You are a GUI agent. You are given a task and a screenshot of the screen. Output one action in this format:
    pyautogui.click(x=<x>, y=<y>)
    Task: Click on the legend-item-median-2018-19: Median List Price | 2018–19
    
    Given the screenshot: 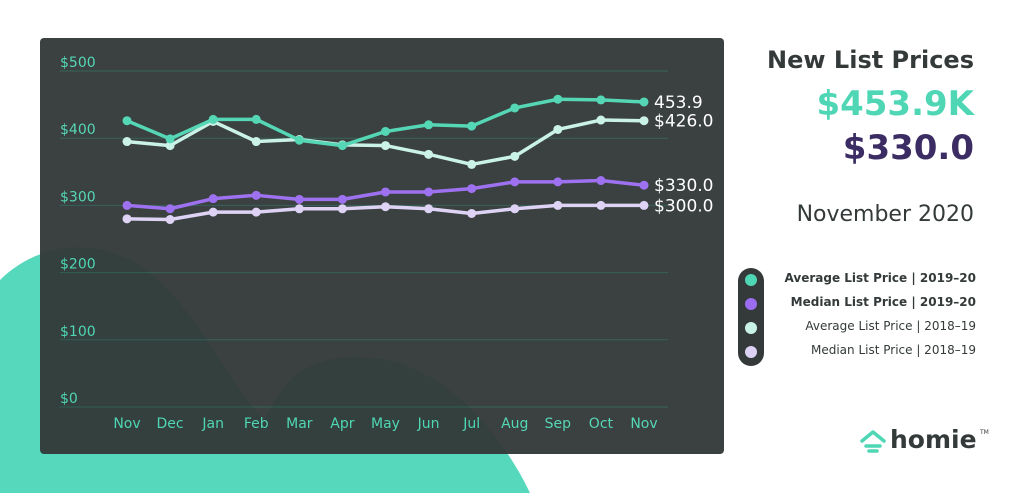 What is the action you would take?
    pyautogui.click(x=857, y=352)
    